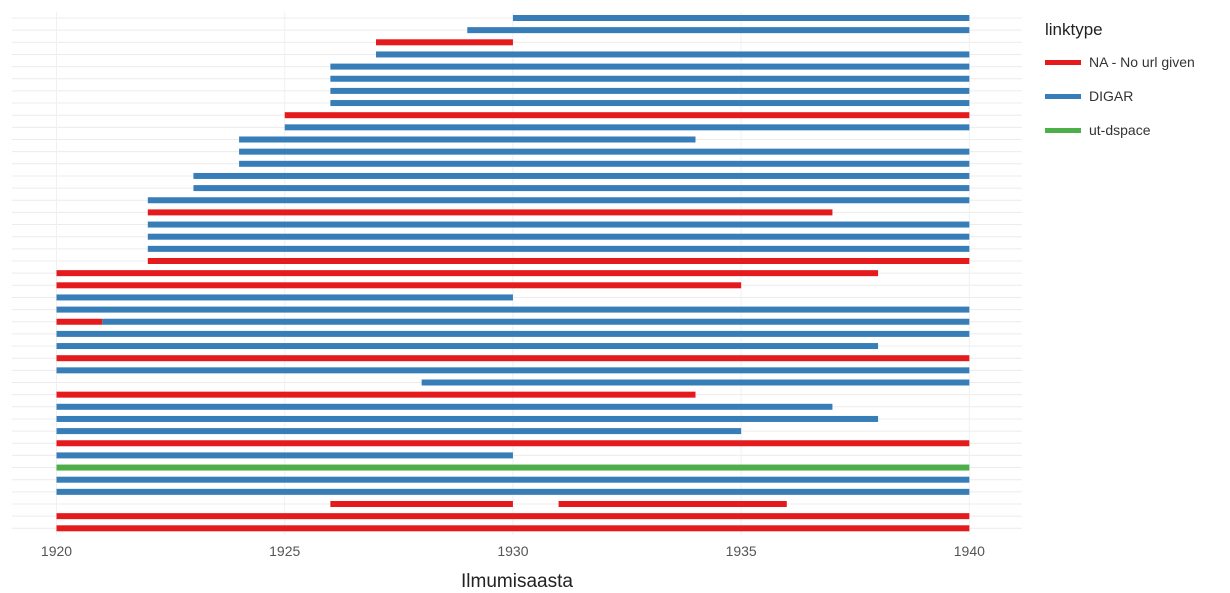 This screenshot has height=593, width=1230. Describe the element at coordinates (284, 551) in the screenshot. I see `x-tick-label: 1925` at that location.